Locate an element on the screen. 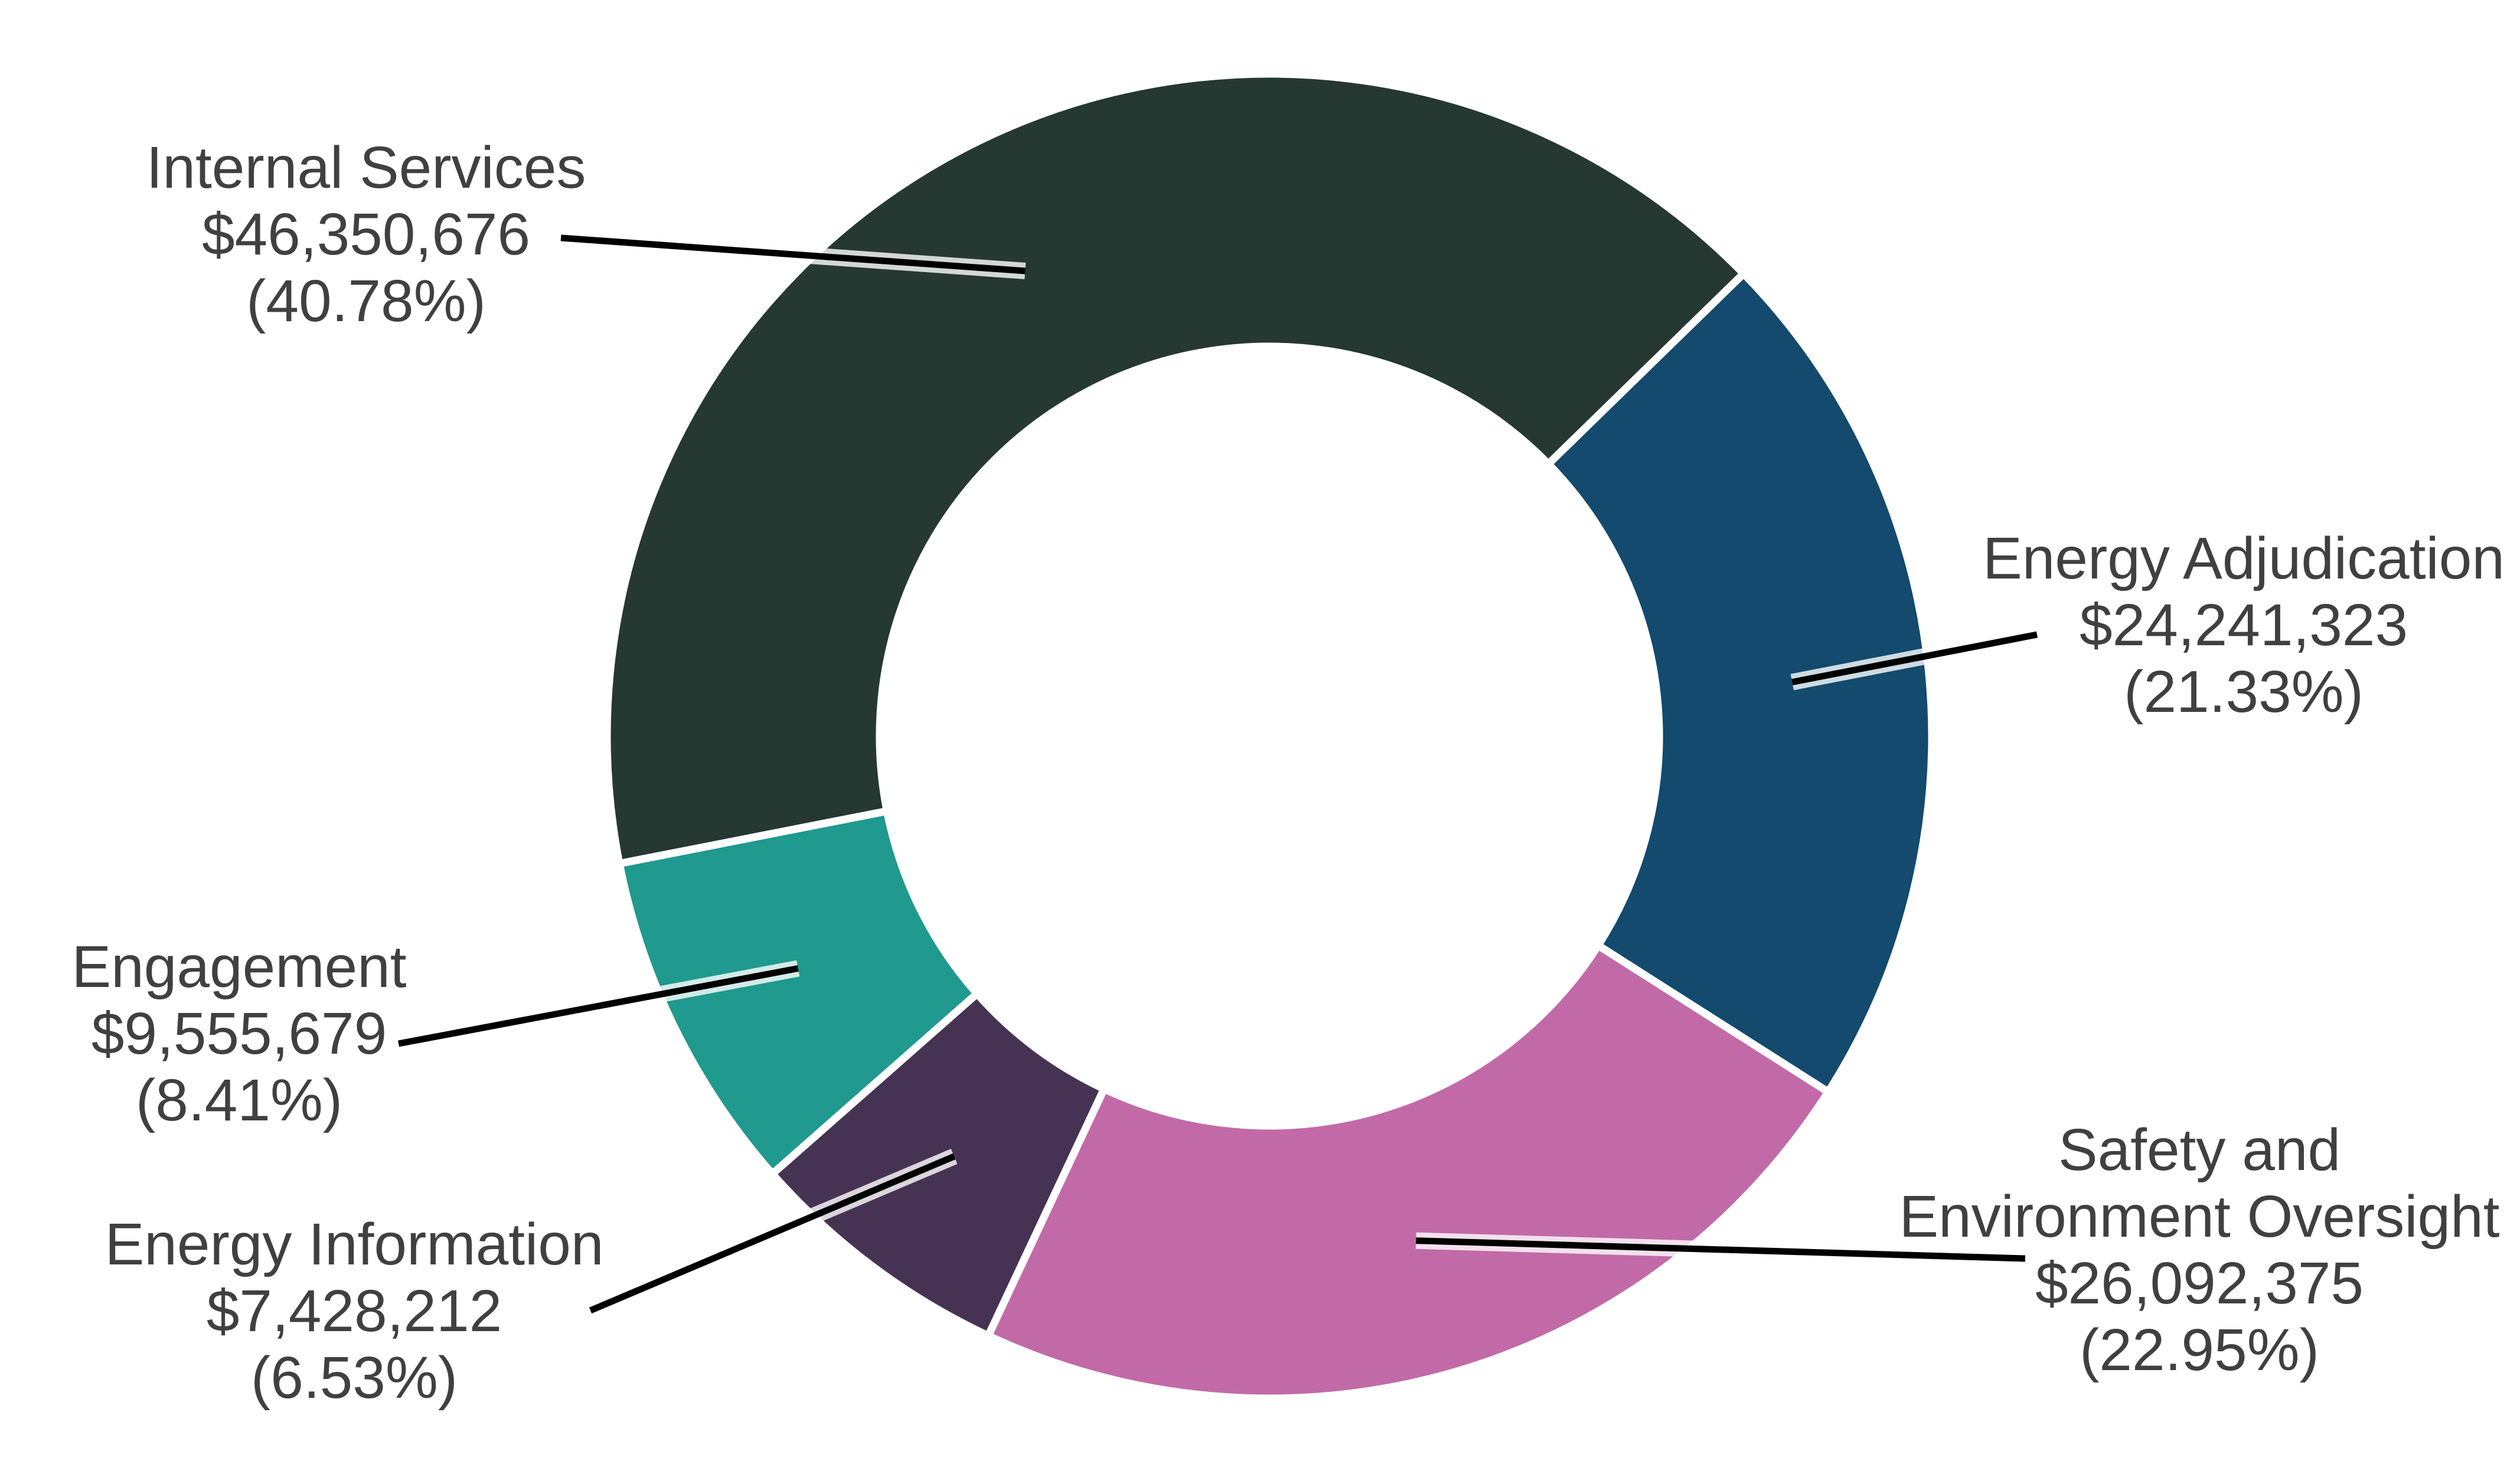 This screenshot has width=2520, height=1461. leader-line-engagement is located at coordinates (598, 1006).